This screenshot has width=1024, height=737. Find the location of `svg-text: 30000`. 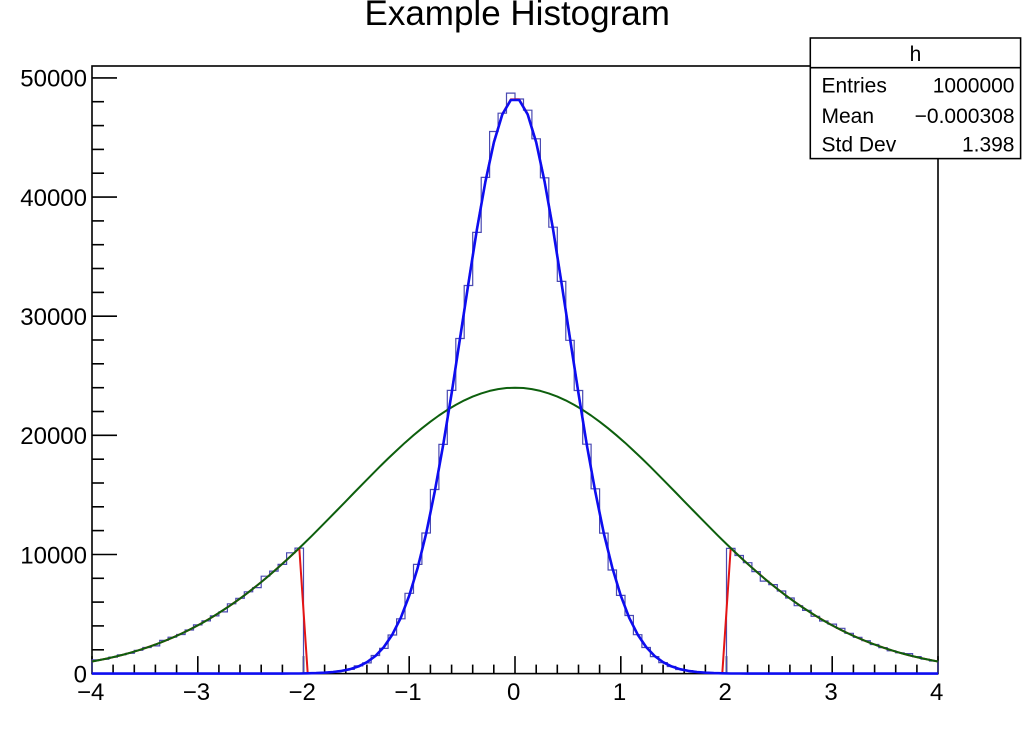

svg-text: 30000 is located at coordinates (53, 317).